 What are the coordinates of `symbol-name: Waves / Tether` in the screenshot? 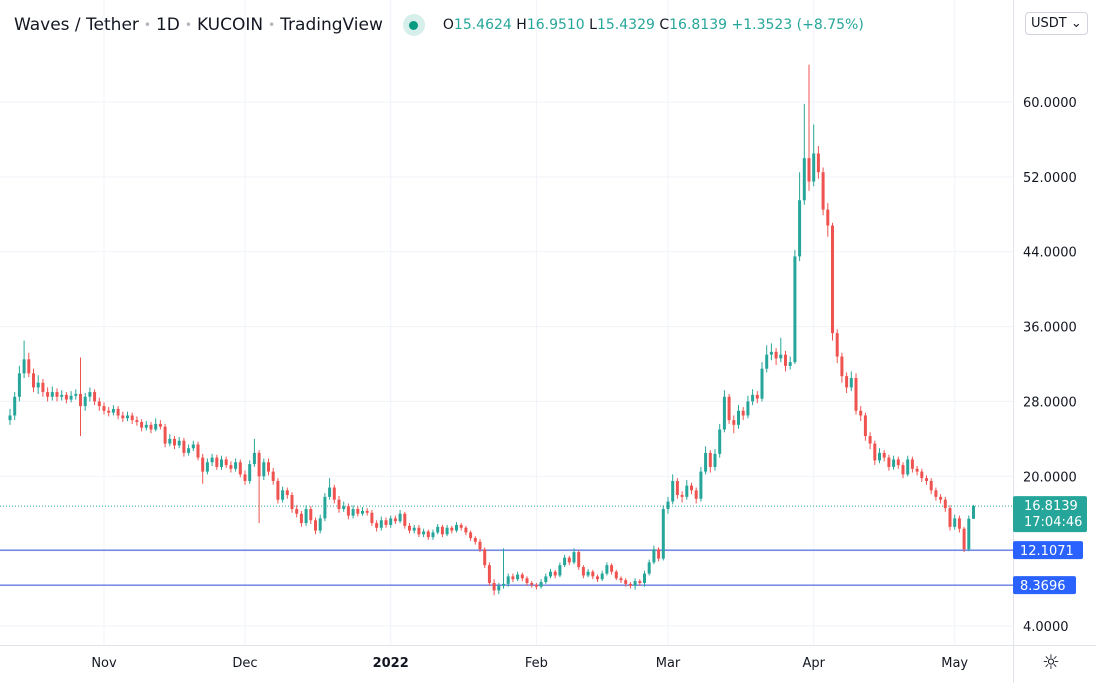 It's located at (76, 25).